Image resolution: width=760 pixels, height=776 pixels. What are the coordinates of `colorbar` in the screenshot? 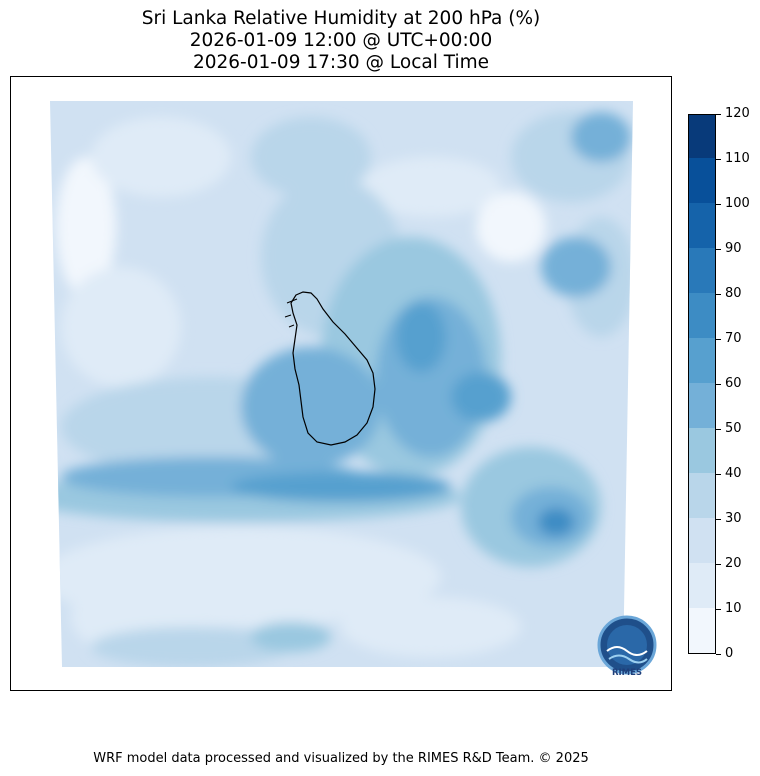 It's located at (702, 384).